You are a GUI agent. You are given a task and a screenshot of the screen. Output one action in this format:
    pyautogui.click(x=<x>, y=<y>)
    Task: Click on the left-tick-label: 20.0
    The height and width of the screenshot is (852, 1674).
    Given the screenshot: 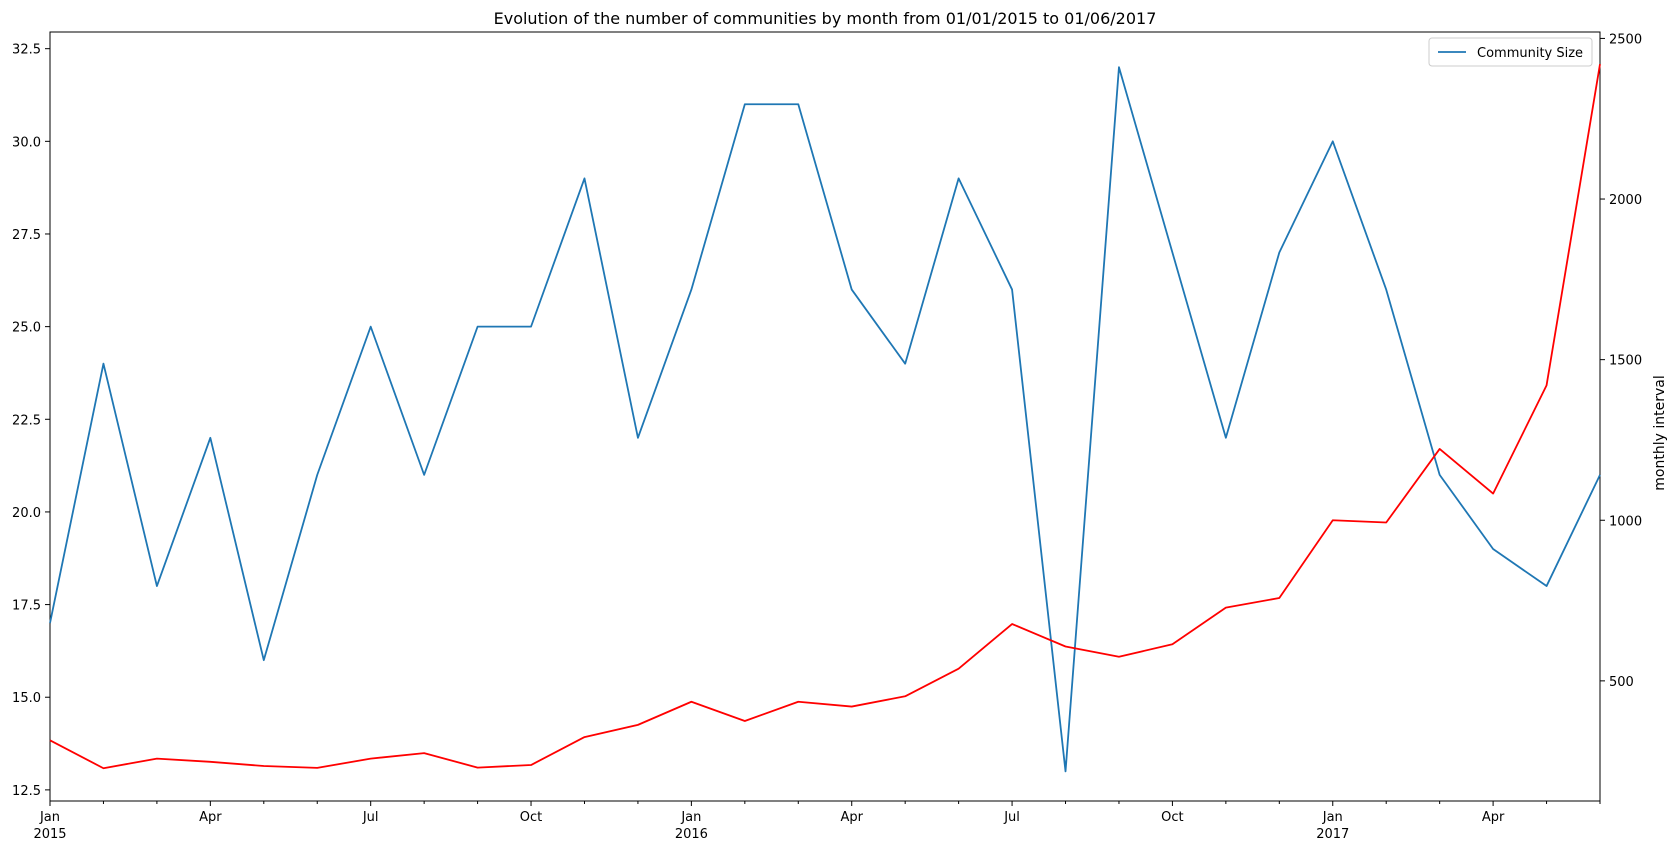 What is the action you would take?
    pyautogui.click(x=26, y=513)
    